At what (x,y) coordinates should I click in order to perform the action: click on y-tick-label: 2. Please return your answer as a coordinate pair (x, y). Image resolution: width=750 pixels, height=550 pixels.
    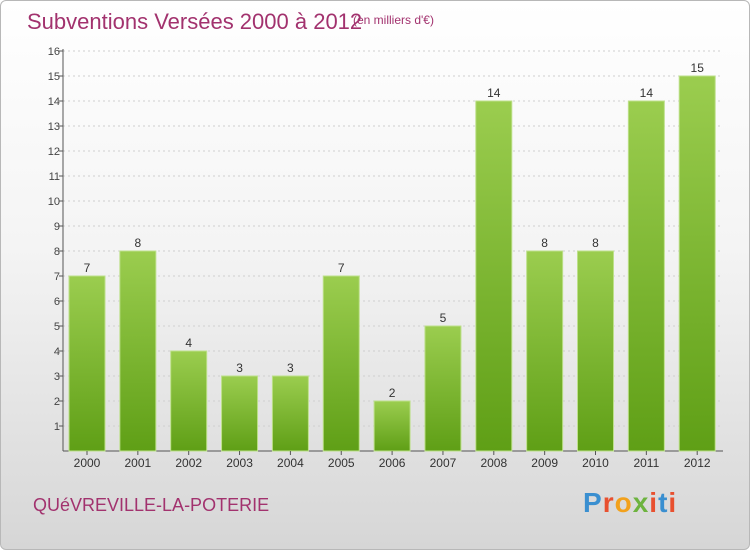
    Looking at the image, I should click on (57, 402).